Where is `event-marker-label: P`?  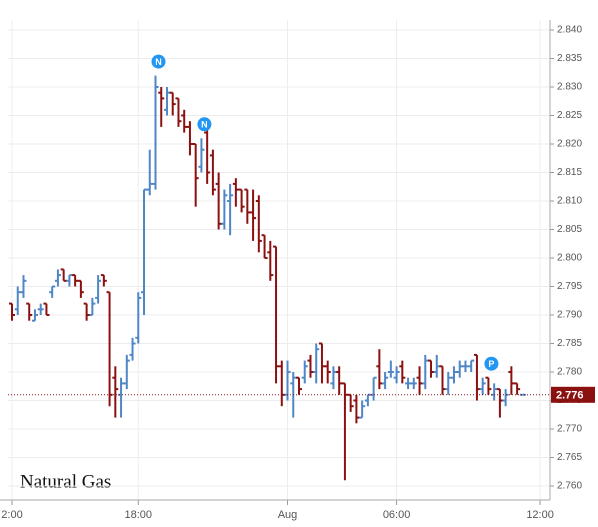
event-marker-label: P is located at coordinates (491, 364).